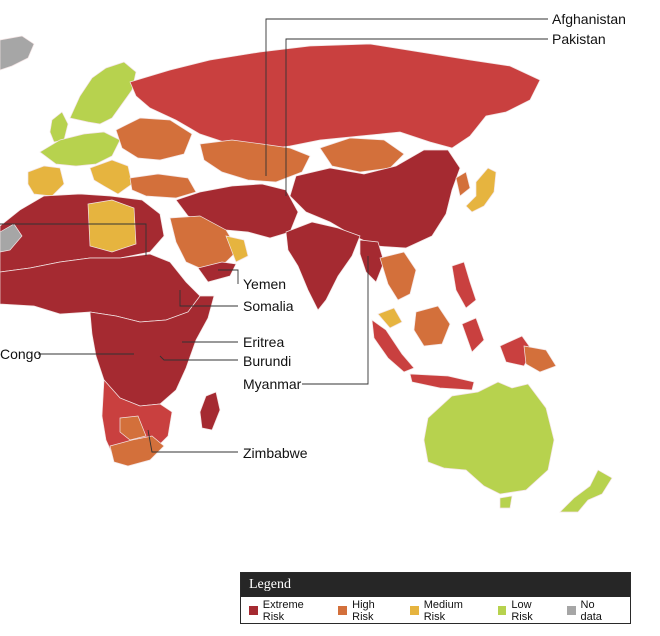 This screenshot has height=636, width=660. Describe the element at coordinates (237, 249) in the screenshot. I see `oman-region` at that location.